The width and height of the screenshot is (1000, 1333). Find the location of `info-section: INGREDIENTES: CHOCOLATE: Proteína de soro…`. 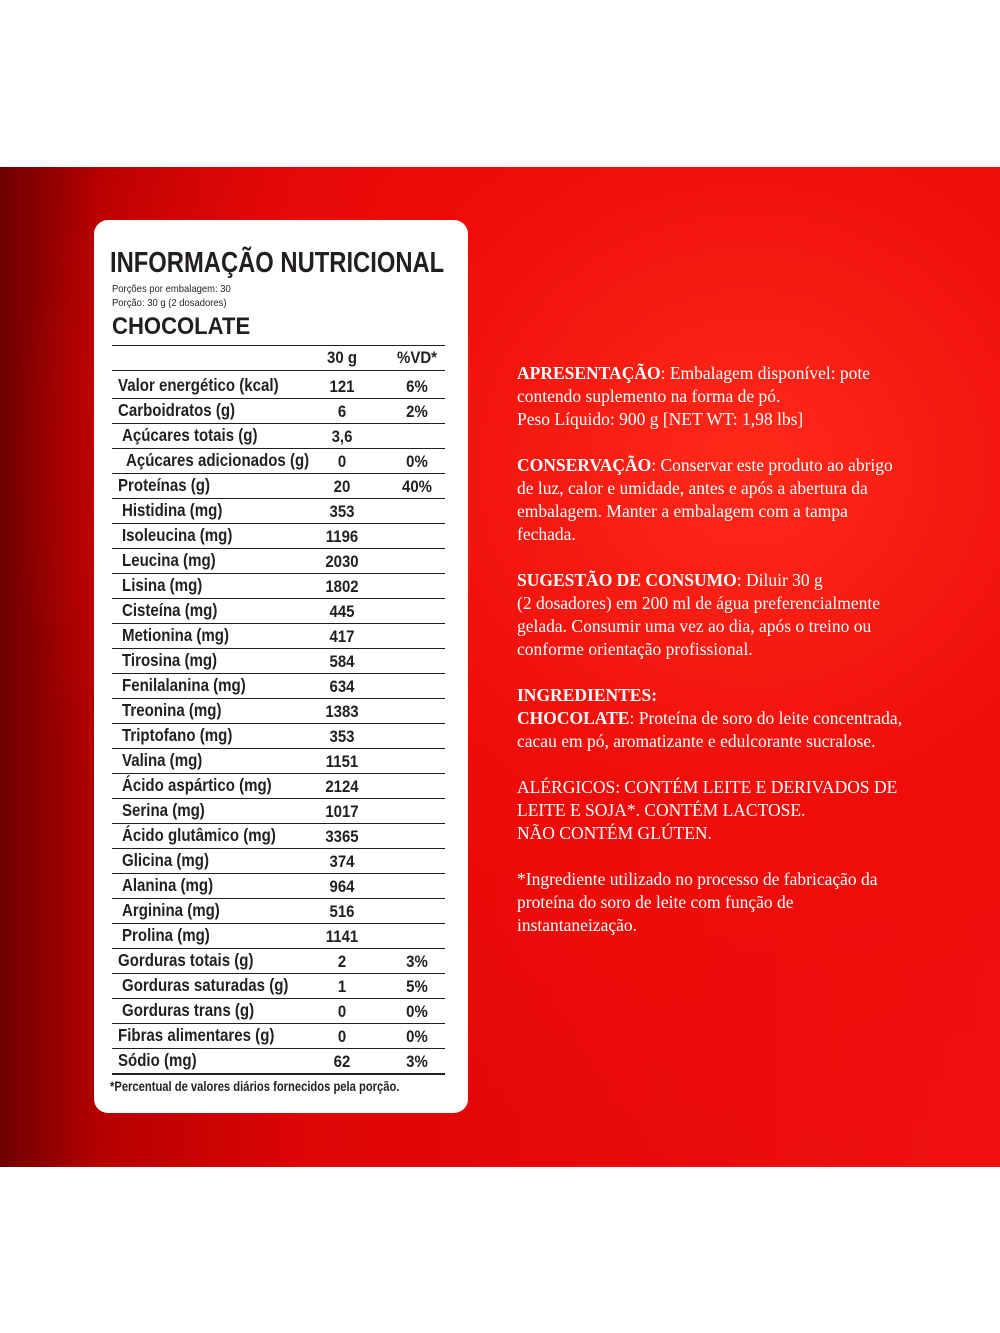

info-section: INGREDIENTES: CHOCOLATE: Proteína de soro… is located at coordinates (709, 718).